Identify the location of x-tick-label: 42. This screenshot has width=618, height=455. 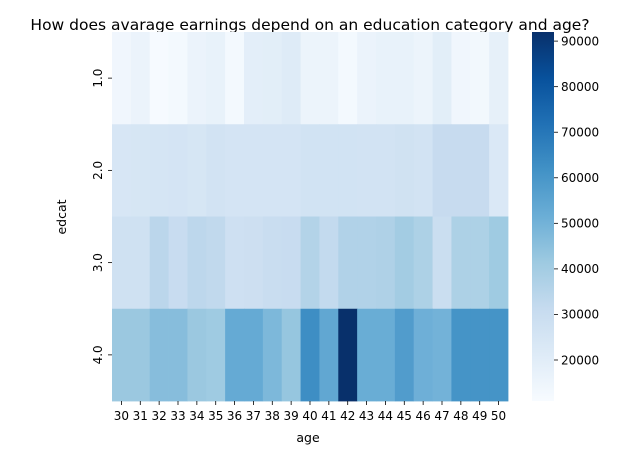
(347, 416).